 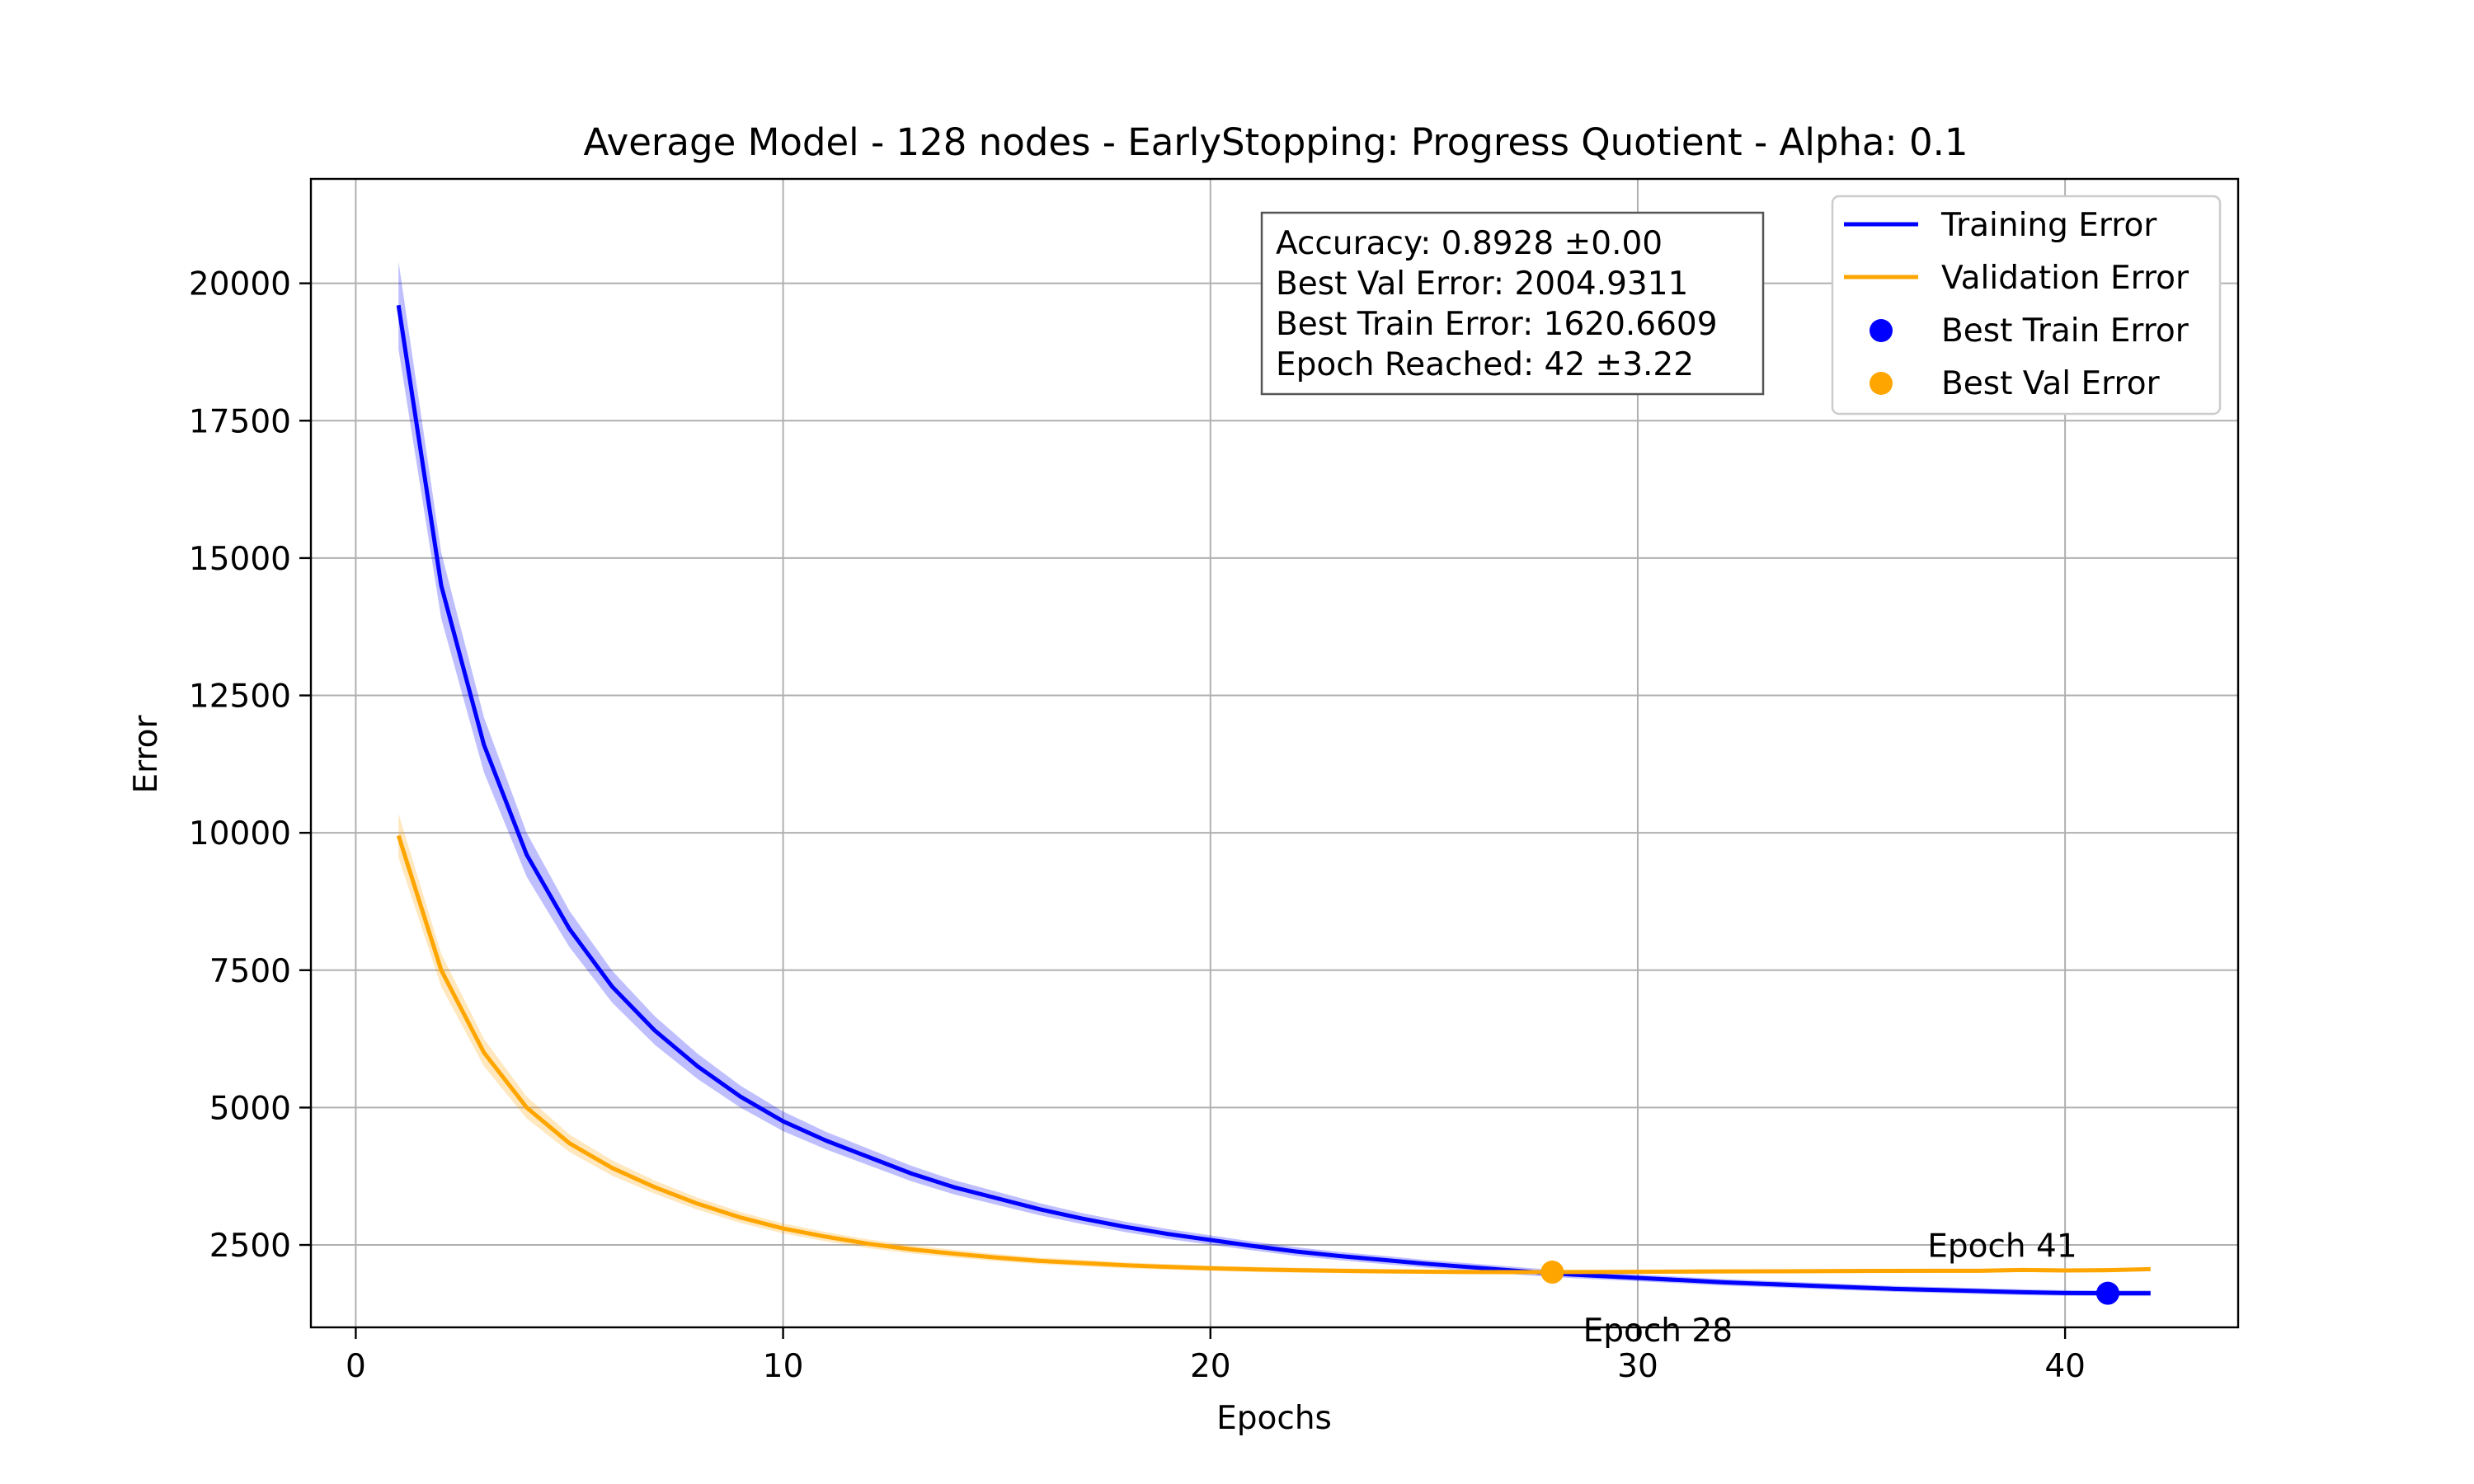 I want to click on legend-best-val-label: Best Val Error, so click(x=2051, y=383).